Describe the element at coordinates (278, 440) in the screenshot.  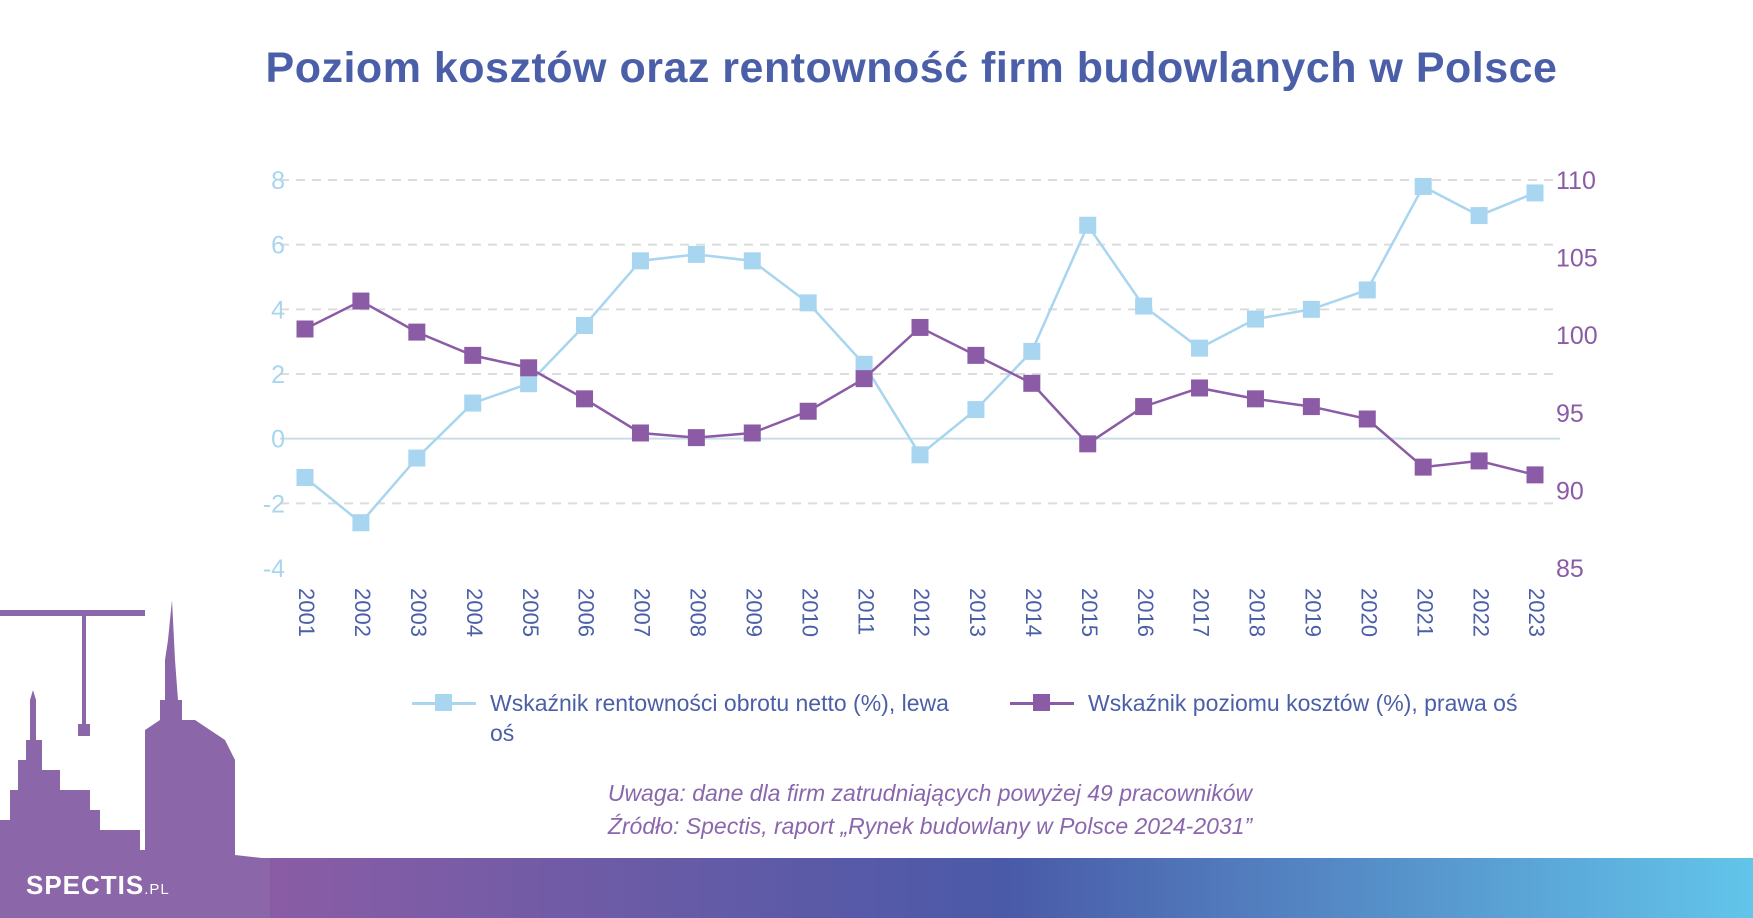
I see `left-axis-tick-label: 0` at that location.